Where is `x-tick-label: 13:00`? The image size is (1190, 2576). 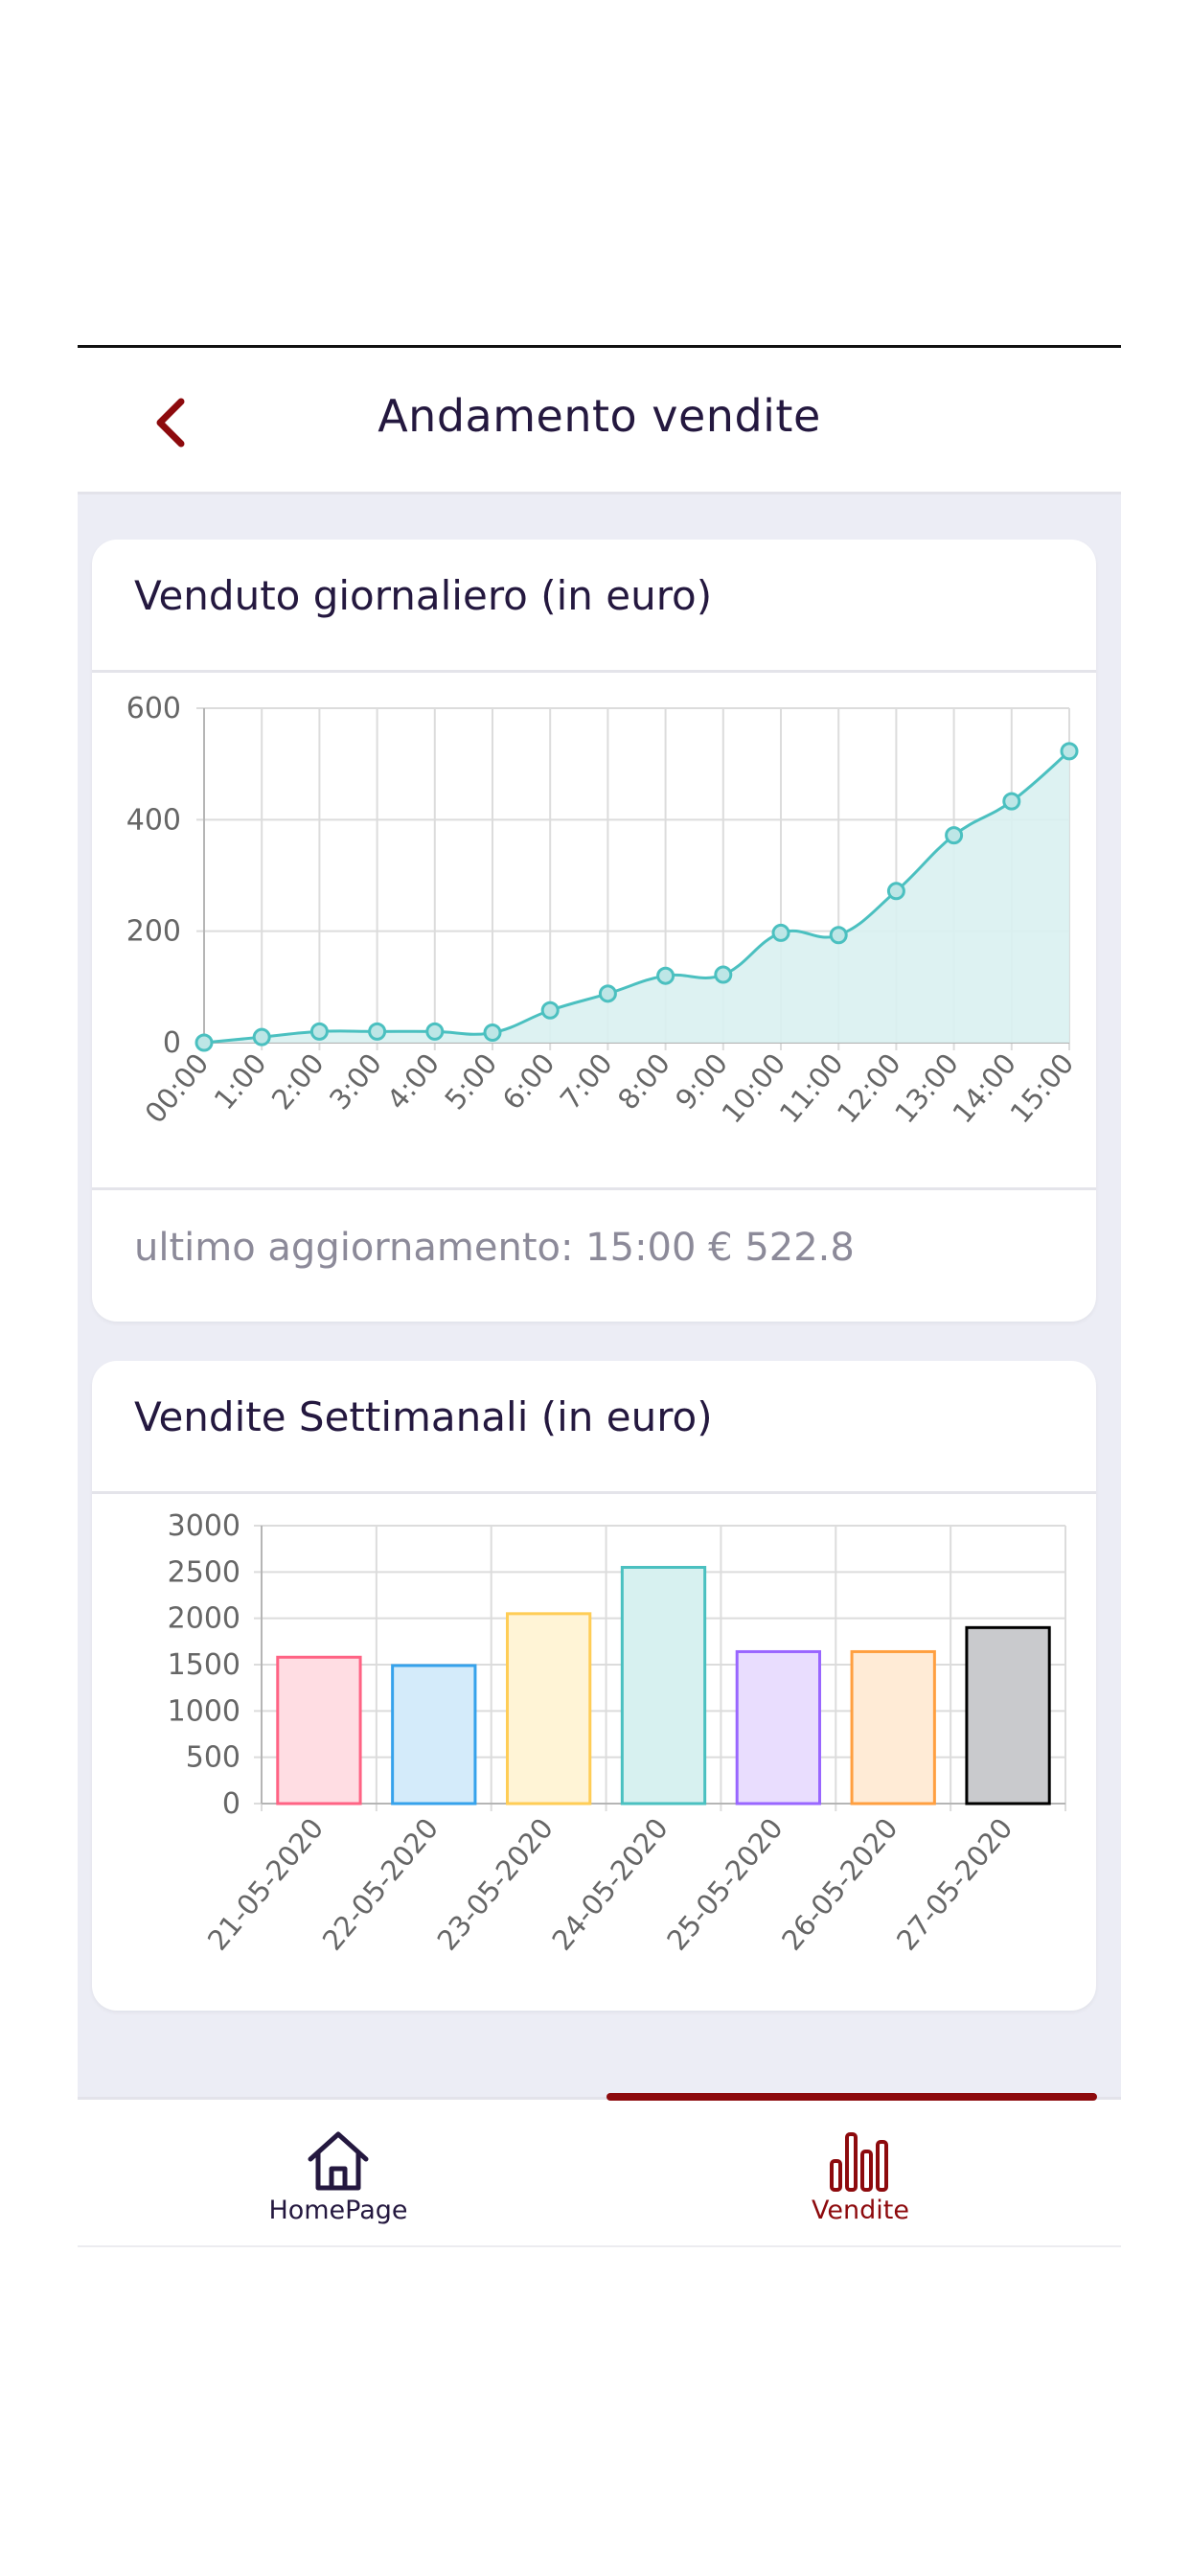
x-tick-label: 13:00 is located at coordinates (927, 1088).